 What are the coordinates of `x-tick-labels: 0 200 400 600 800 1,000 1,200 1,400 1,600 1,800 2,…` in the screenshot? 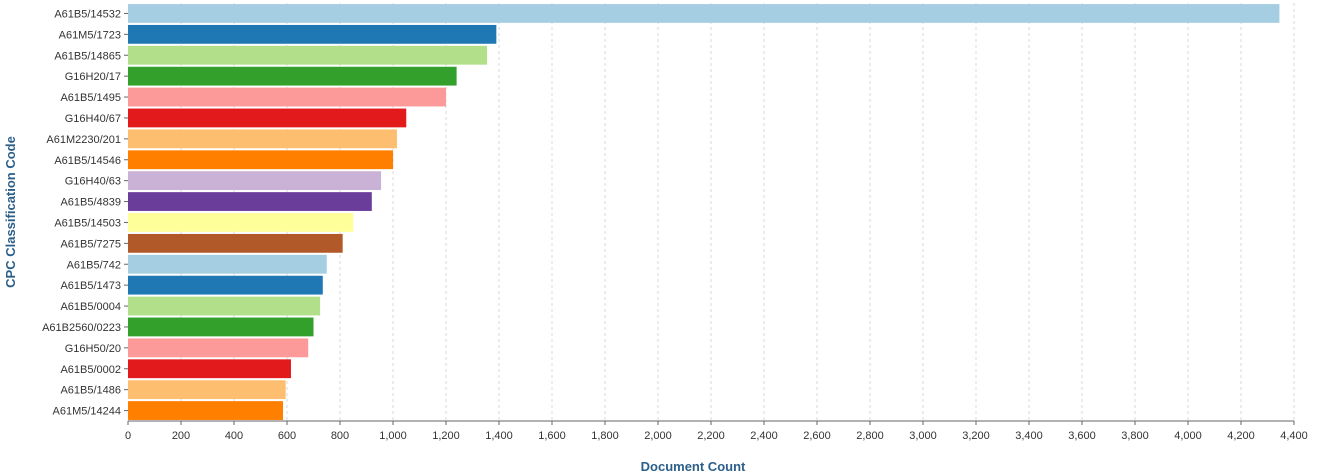 It's located at (716, 431).